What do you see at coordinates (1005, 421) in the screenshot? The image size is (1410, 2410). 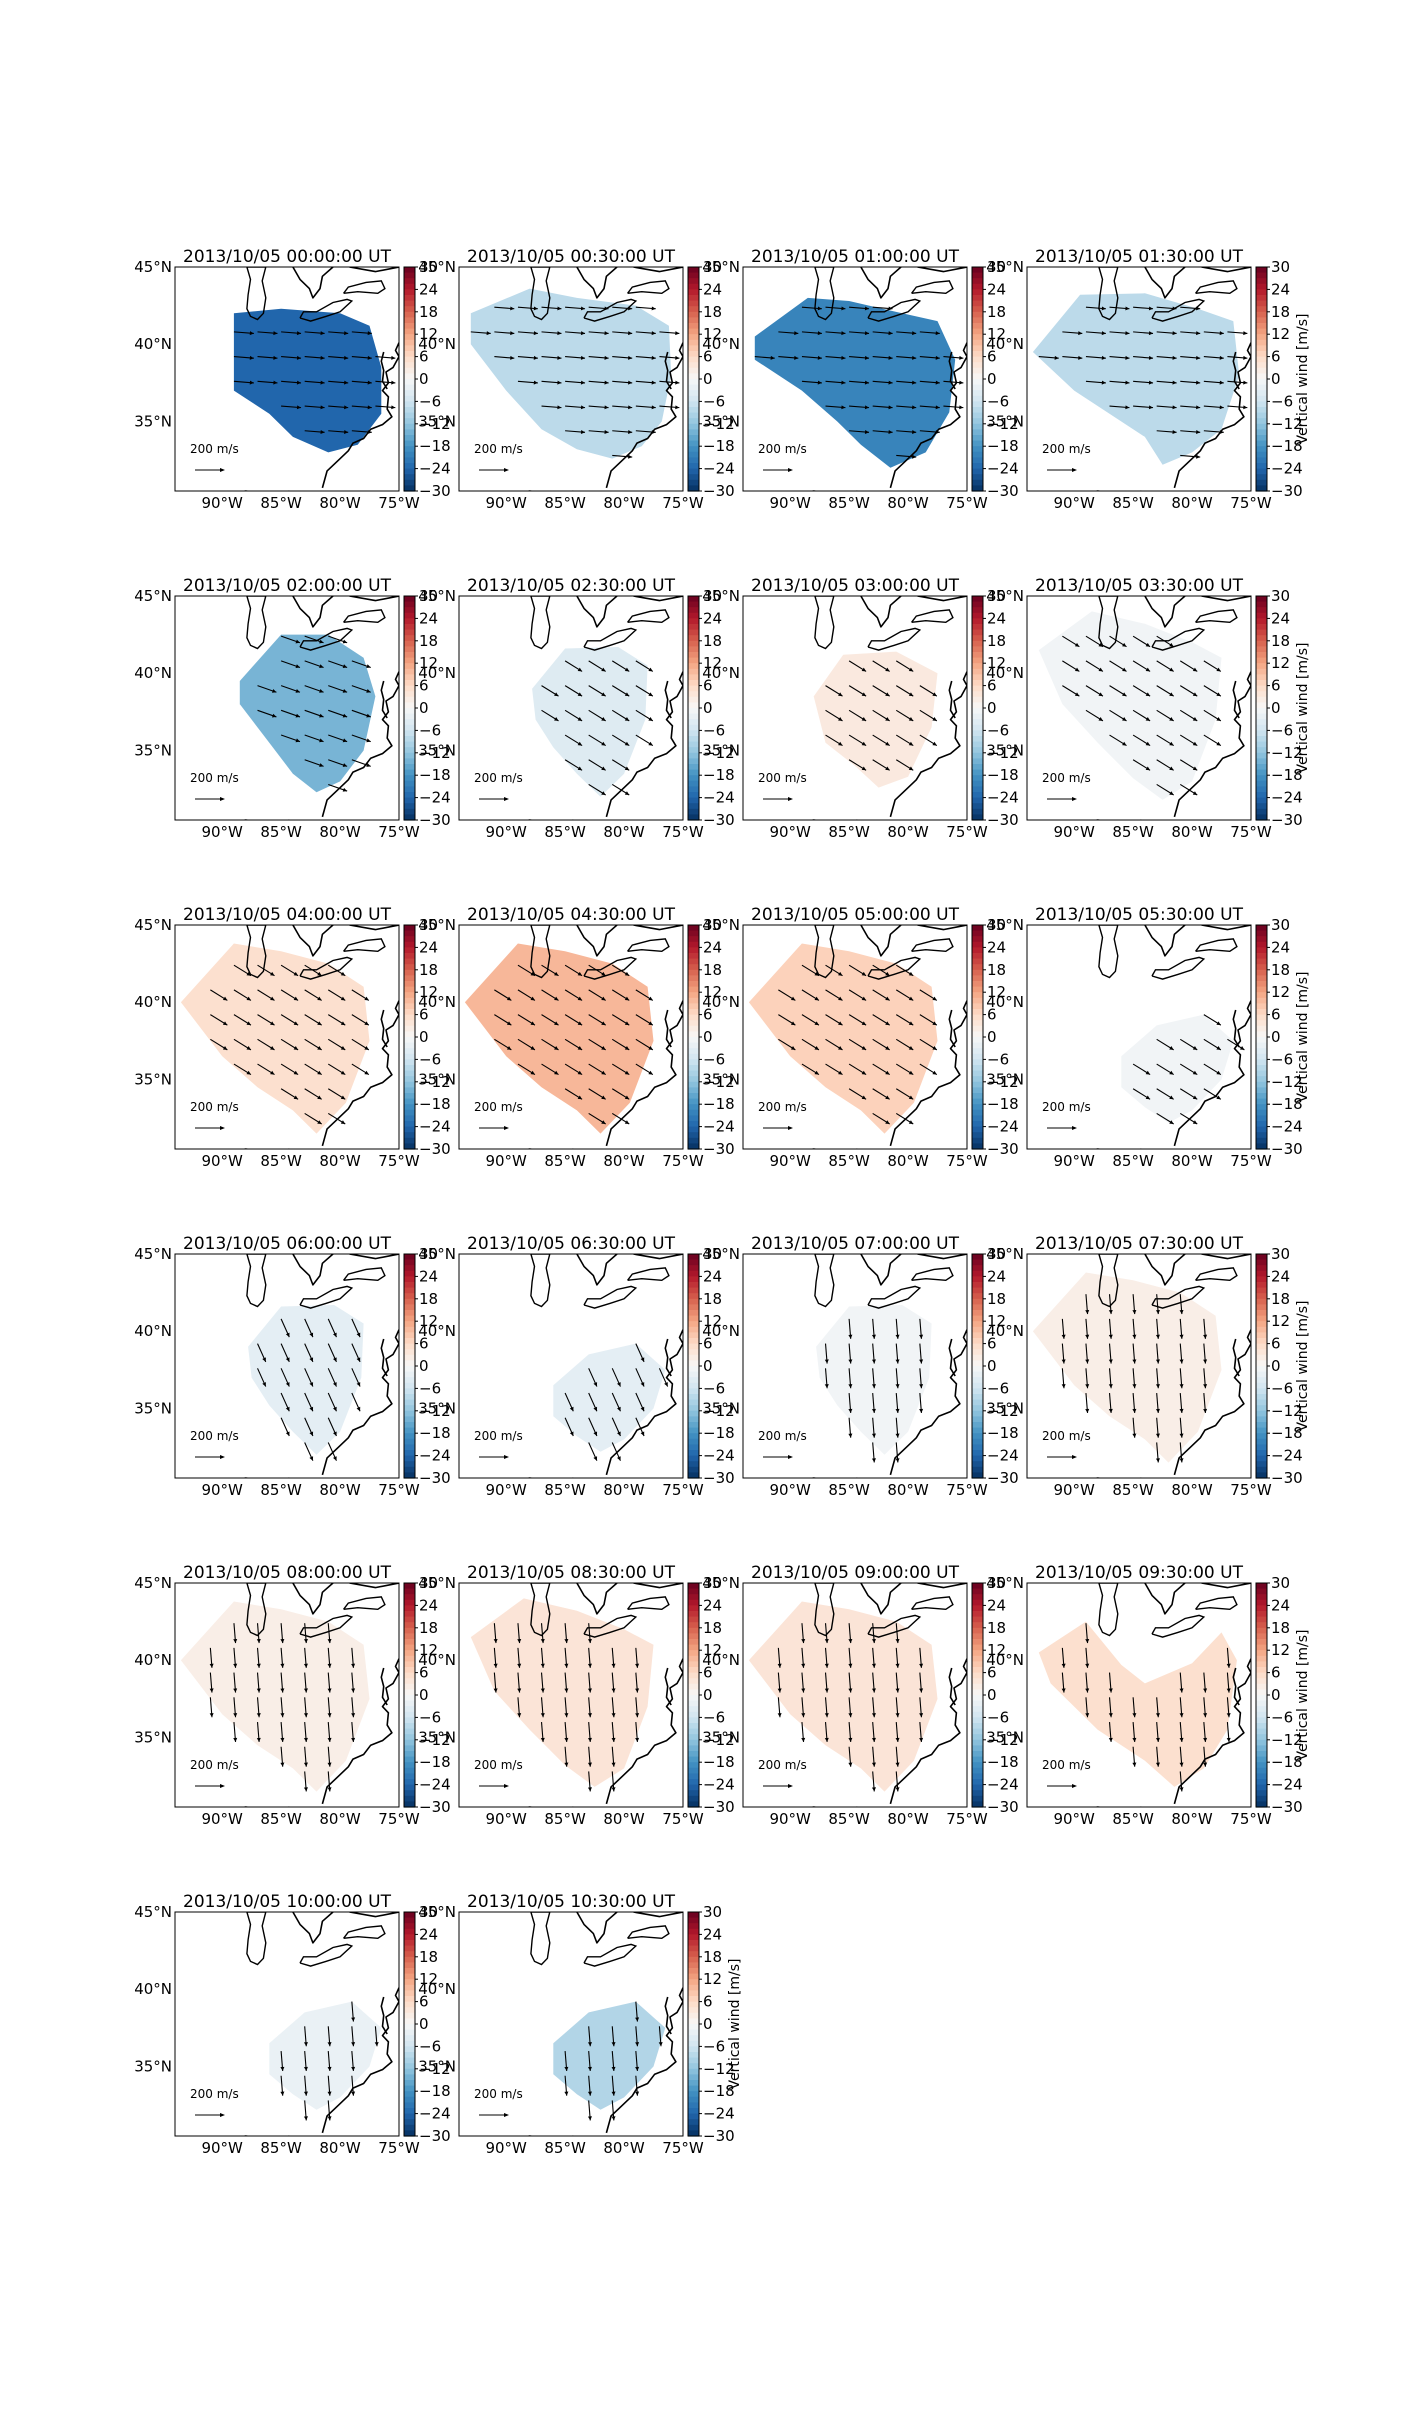 I see `y-tick-label: 35°N` at bounding box center [1005, 421].